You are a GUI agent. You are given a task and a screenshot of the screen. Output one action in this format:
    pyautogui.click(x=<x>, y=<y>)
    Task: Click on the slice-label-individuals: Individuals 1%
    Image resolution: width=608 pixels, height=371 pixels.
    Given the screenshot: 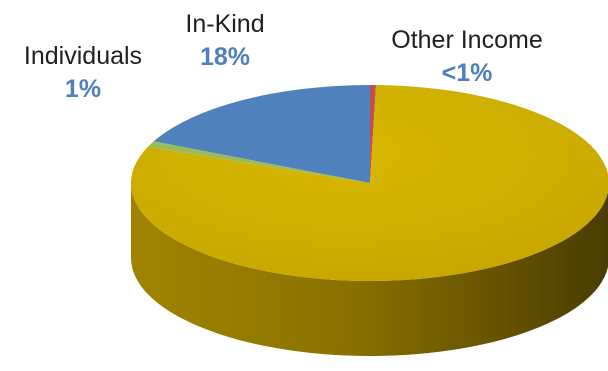 What is the action you would take?
    pyautogui.click(x=83, y=73)
    